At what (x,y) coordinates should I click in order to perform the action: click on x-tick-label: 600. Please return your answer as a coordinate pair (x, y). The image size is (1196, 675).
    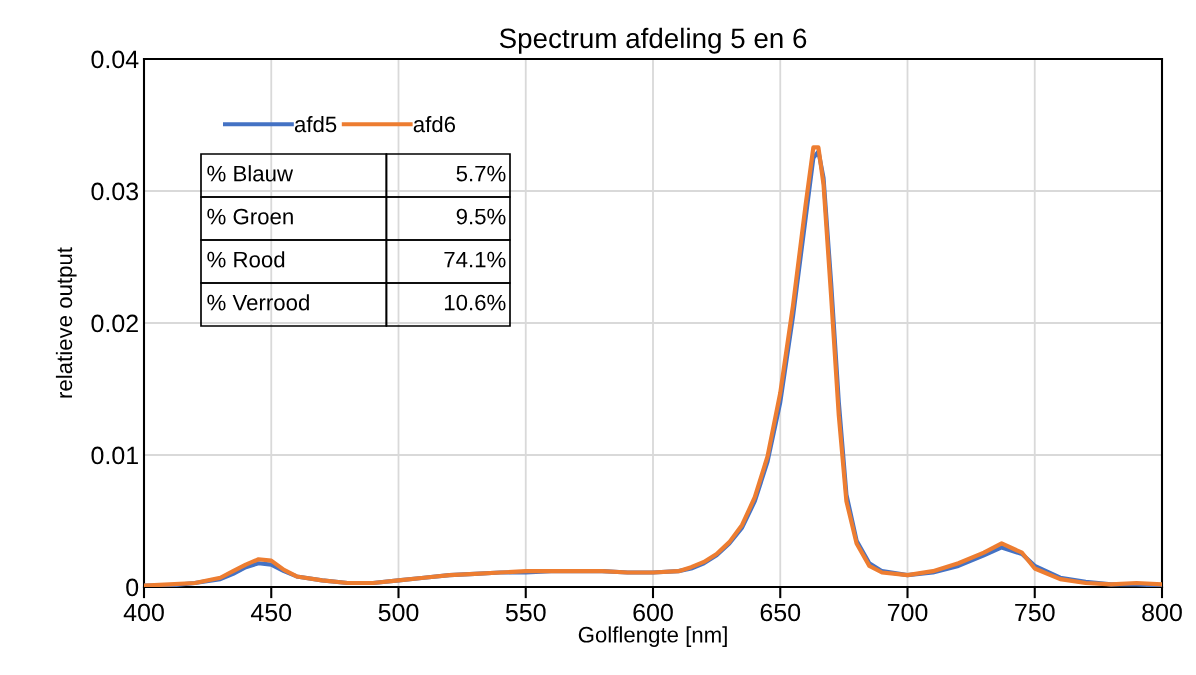
    Looking at the image, I should click on (653, 612).